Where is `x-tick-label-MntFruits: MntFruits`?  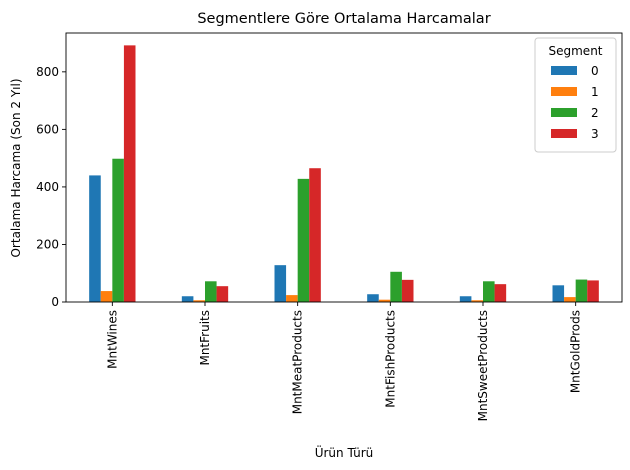
x-tick-label-MntFruits: MntFruits is located at coordinates (205, 338).